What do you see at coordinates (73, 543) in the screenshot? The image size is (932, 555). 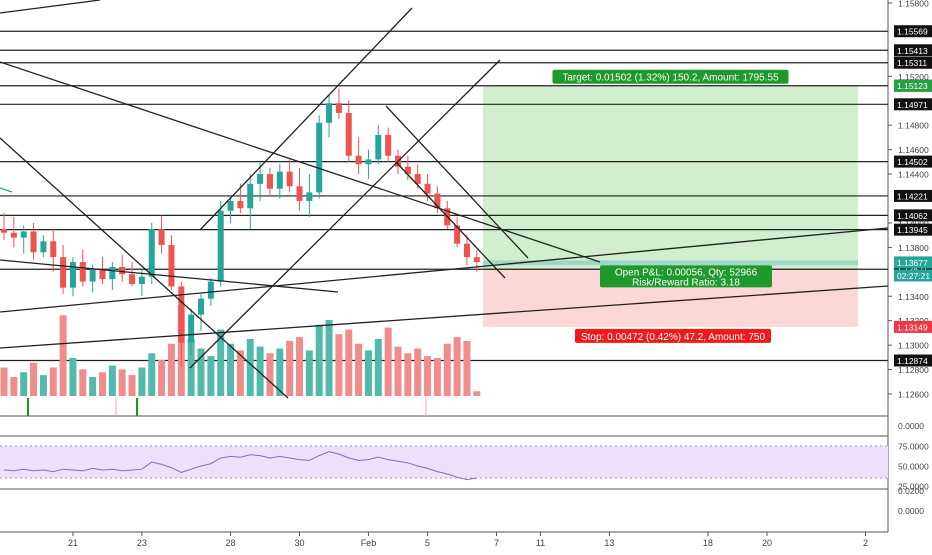 I see `time-tick-label: 21` at bounding box center [73, 543].